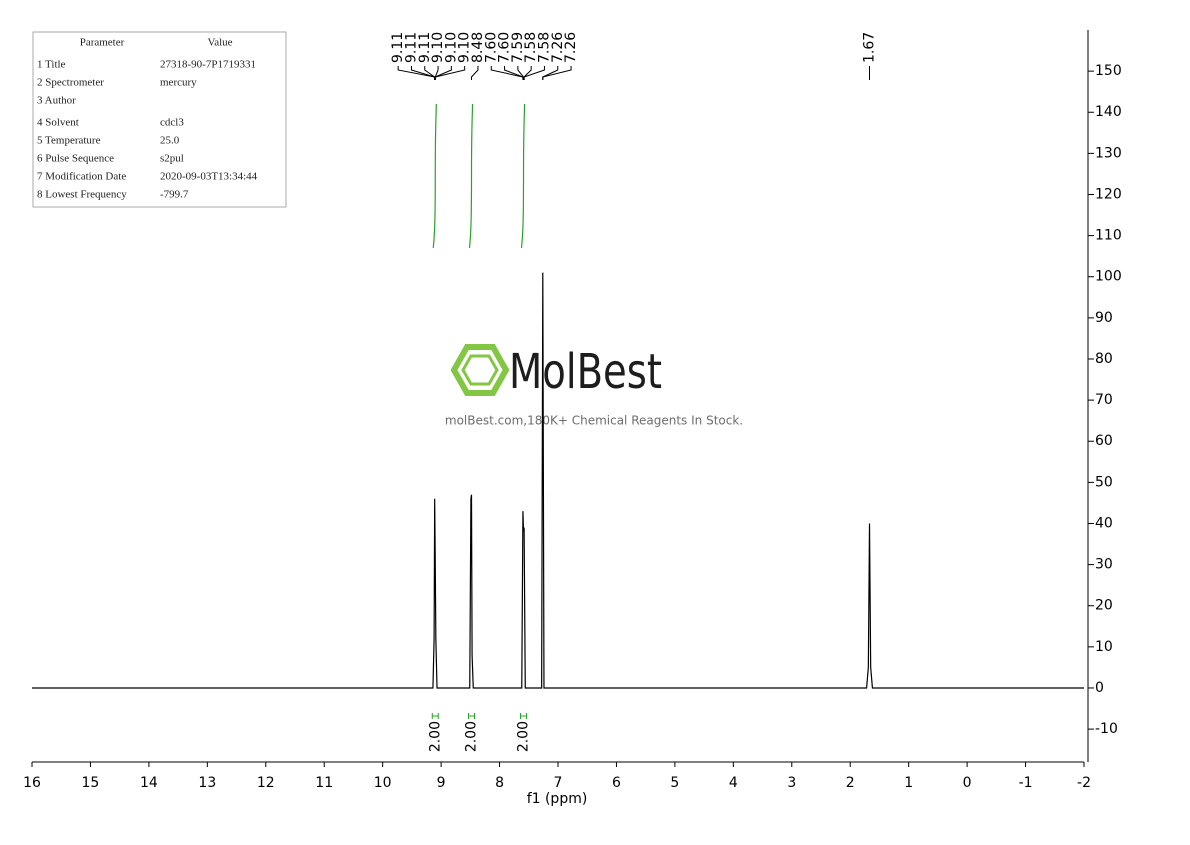  I want to click on x-tick-label: 3, so click(791, 783).